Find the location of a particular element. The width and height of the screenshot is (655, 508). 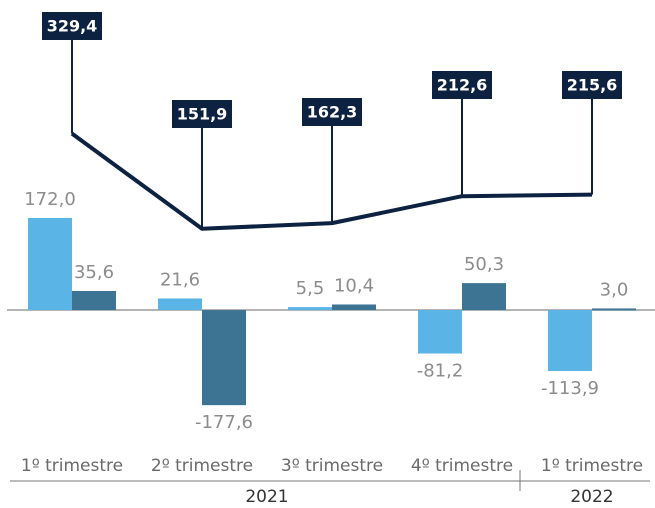

value-label: 215,6 is located at coordinates (592, 85).